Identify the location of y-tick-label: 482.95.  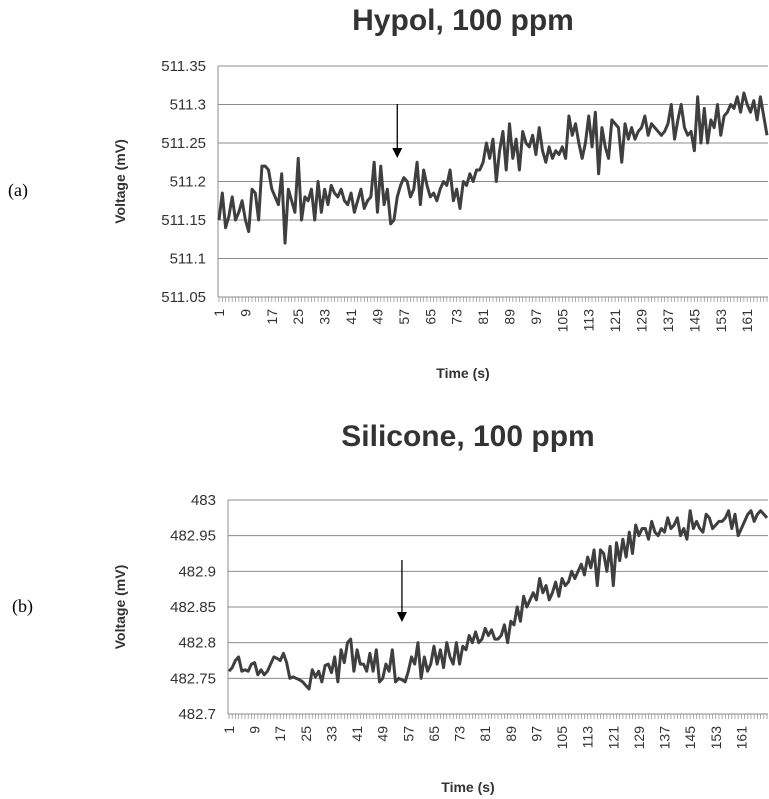
(193, 536).